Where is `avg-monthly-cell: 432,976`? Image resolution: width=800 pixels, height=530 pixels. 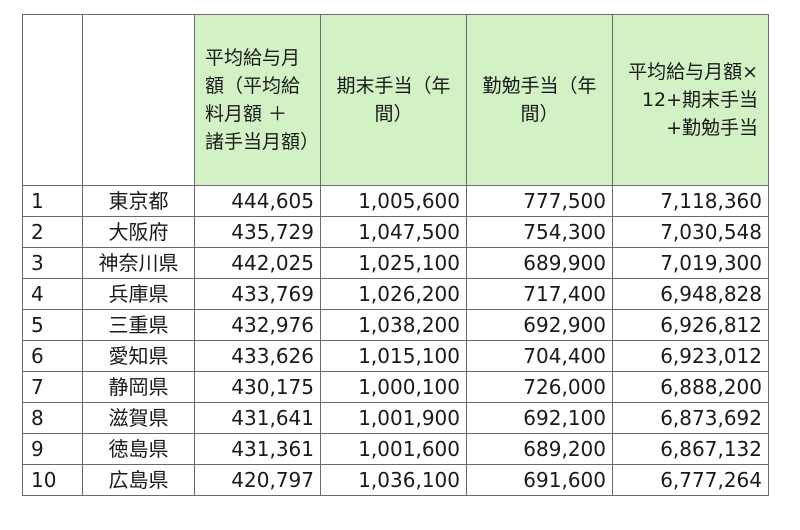
avg-monthly-cell: 432,976 is located at coordinates (257, 325).